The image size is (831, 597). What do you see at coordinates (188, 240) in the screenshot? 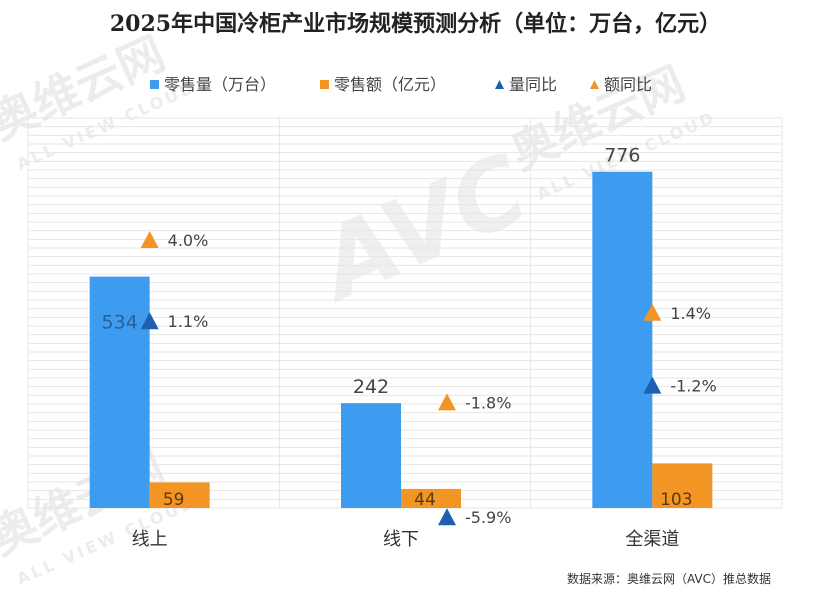
I see `yoy-value-label: 4.0%` at bounding box center [188, 240].